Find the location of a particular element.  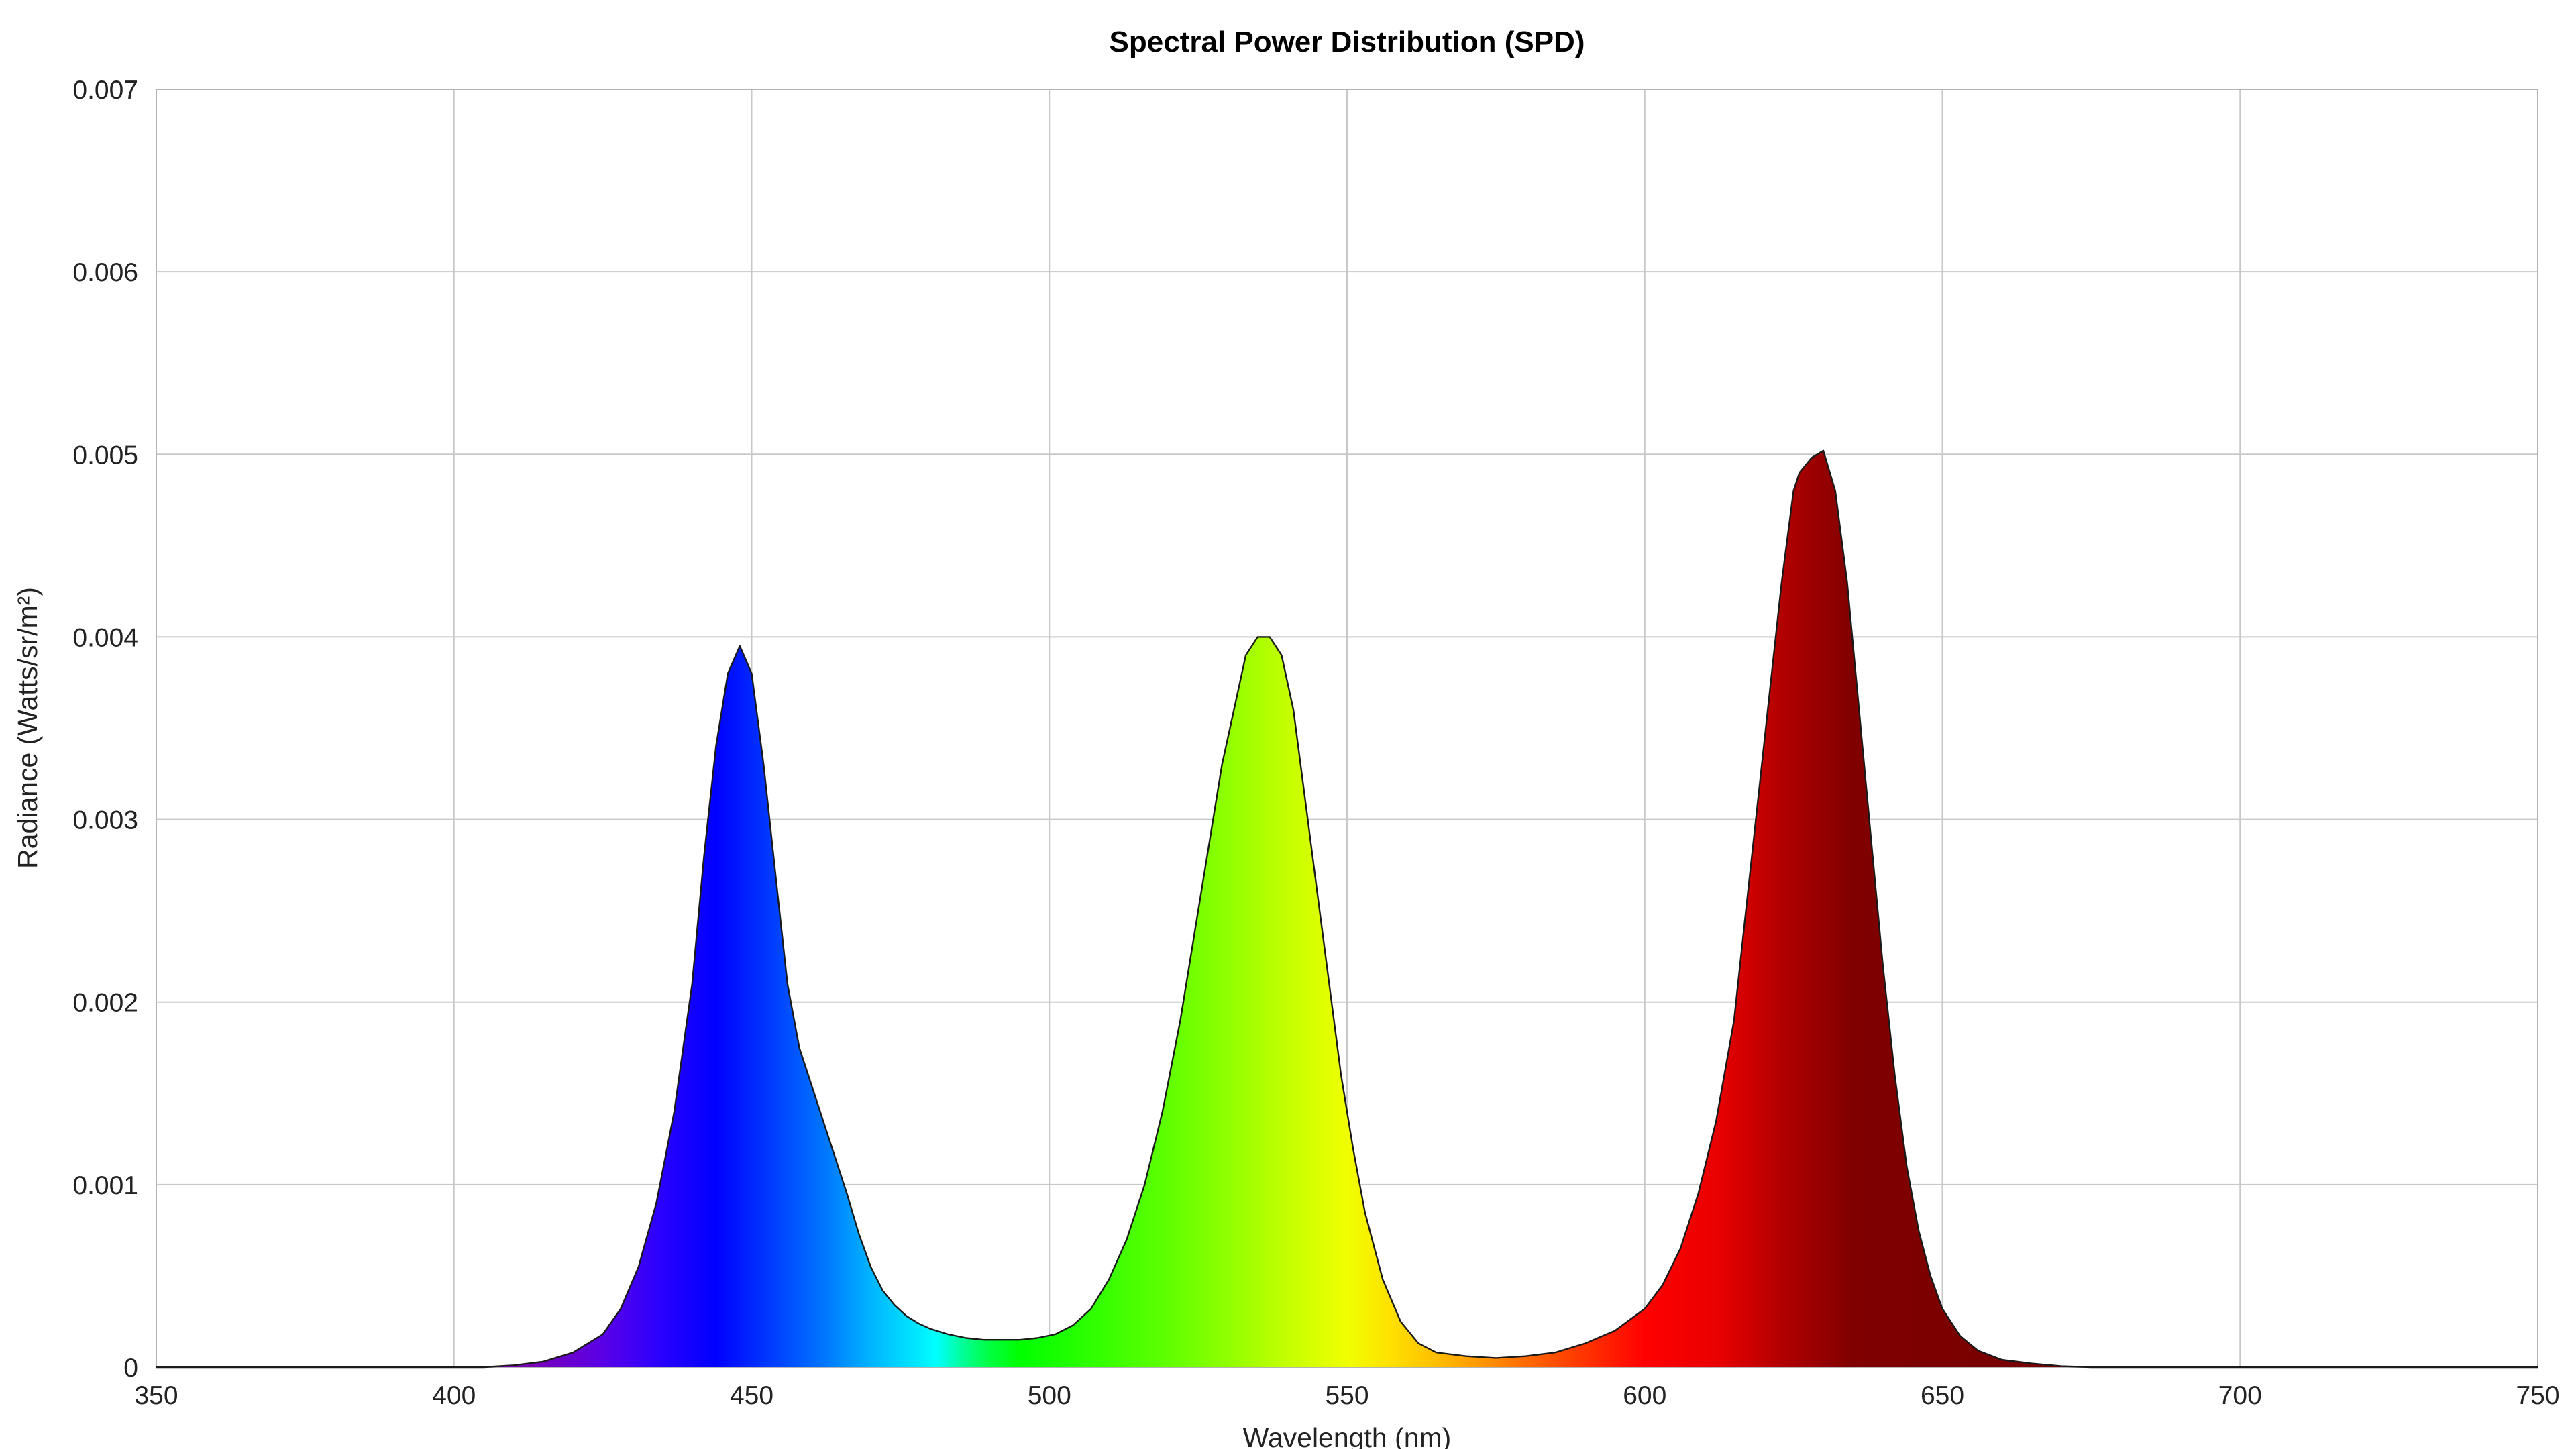

x-tick-label: 500 is located at coordinates (1049, 1395).